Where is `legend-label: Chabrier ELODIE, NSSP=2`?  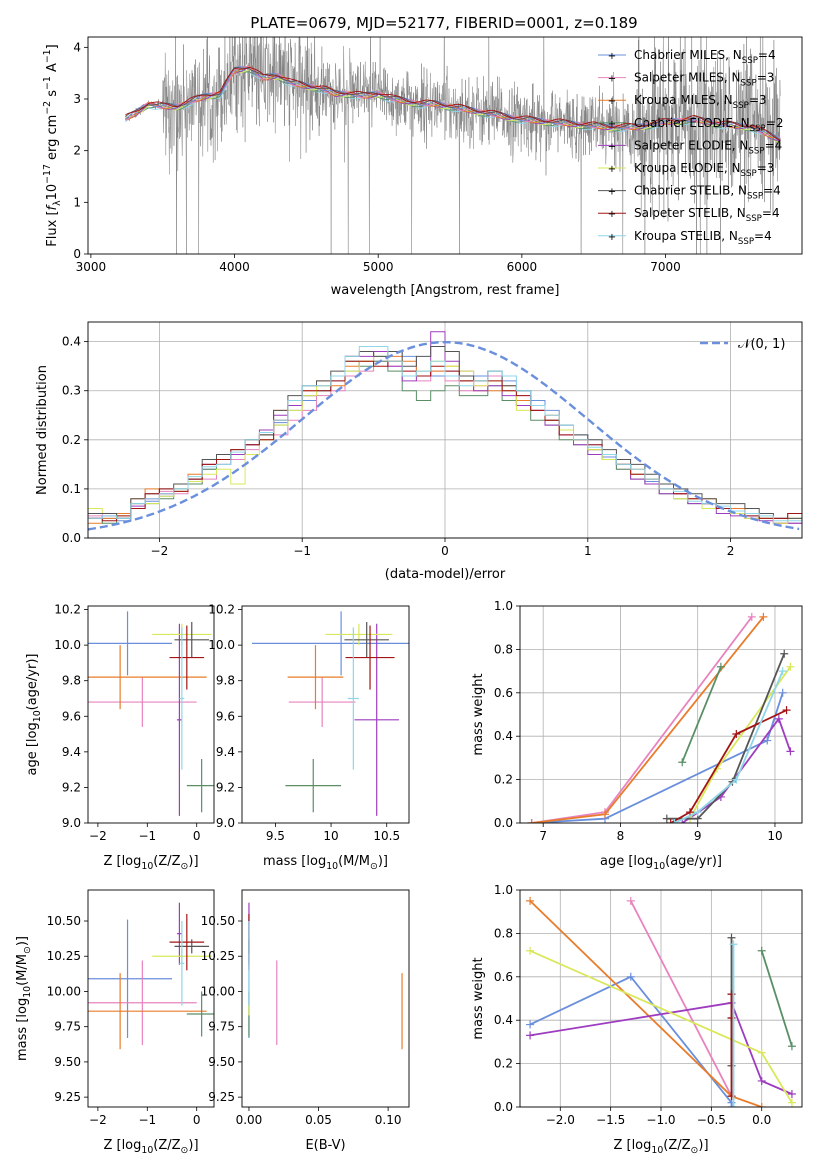
legend-label: Chabrier ELODIE, NSSP=2 is located at coordinates (708, 125).